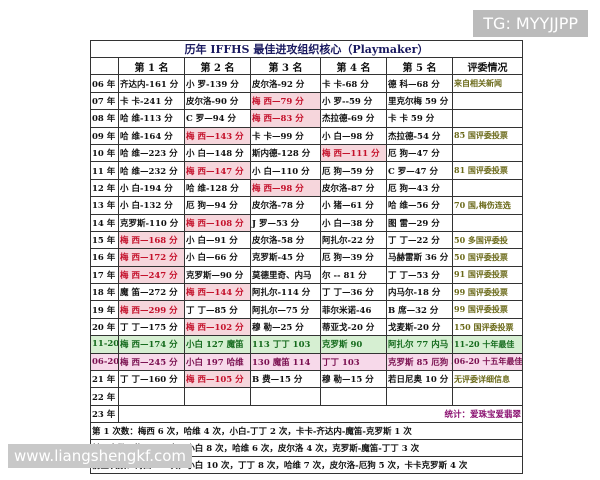  Describe the element at coordinates (530, 23) in the screenshot. I see `watermark: TG: MYYJJPP` at that location.